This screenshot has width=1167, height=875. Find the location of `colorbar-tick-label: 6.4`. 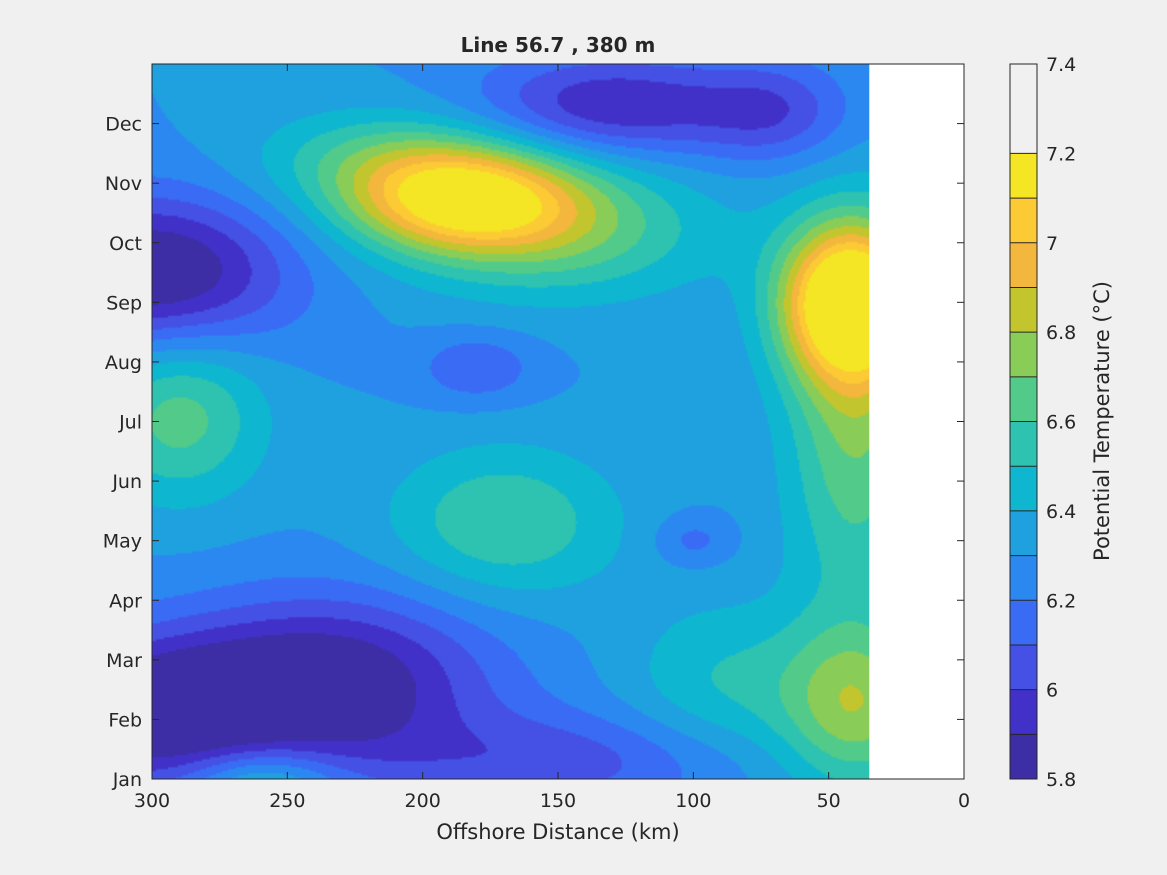

colorbar-tick-label: 6.4 is located at coordinates (1061, 512).